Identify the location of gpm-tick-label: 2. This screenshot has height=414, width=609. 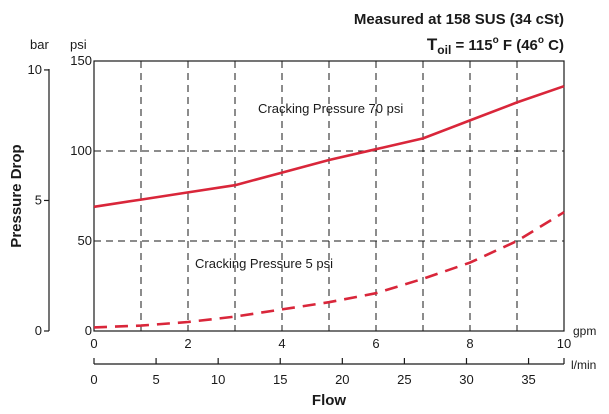
(187, 343).